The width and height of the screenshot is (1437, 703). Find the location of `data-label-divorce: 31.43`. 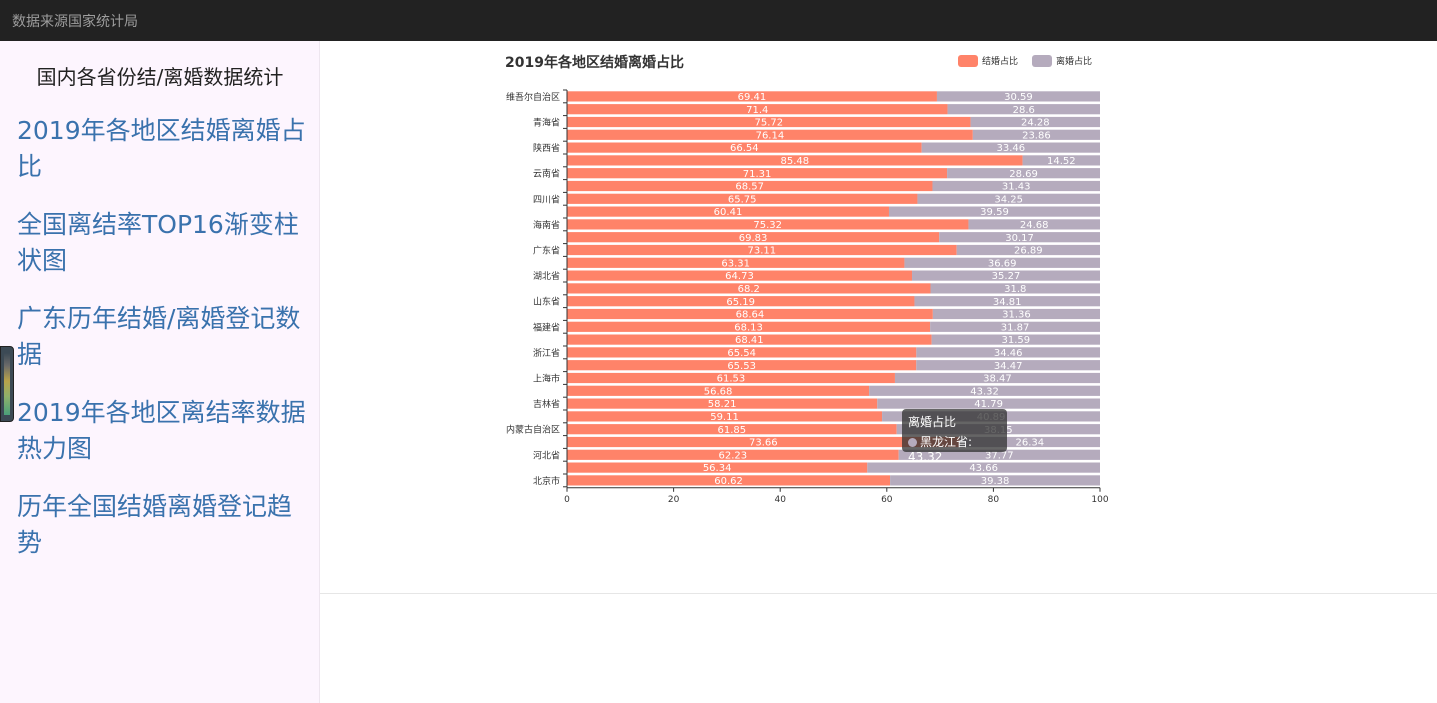

data-label-divorce: 31.43 is located at coordinates (1016, 187).